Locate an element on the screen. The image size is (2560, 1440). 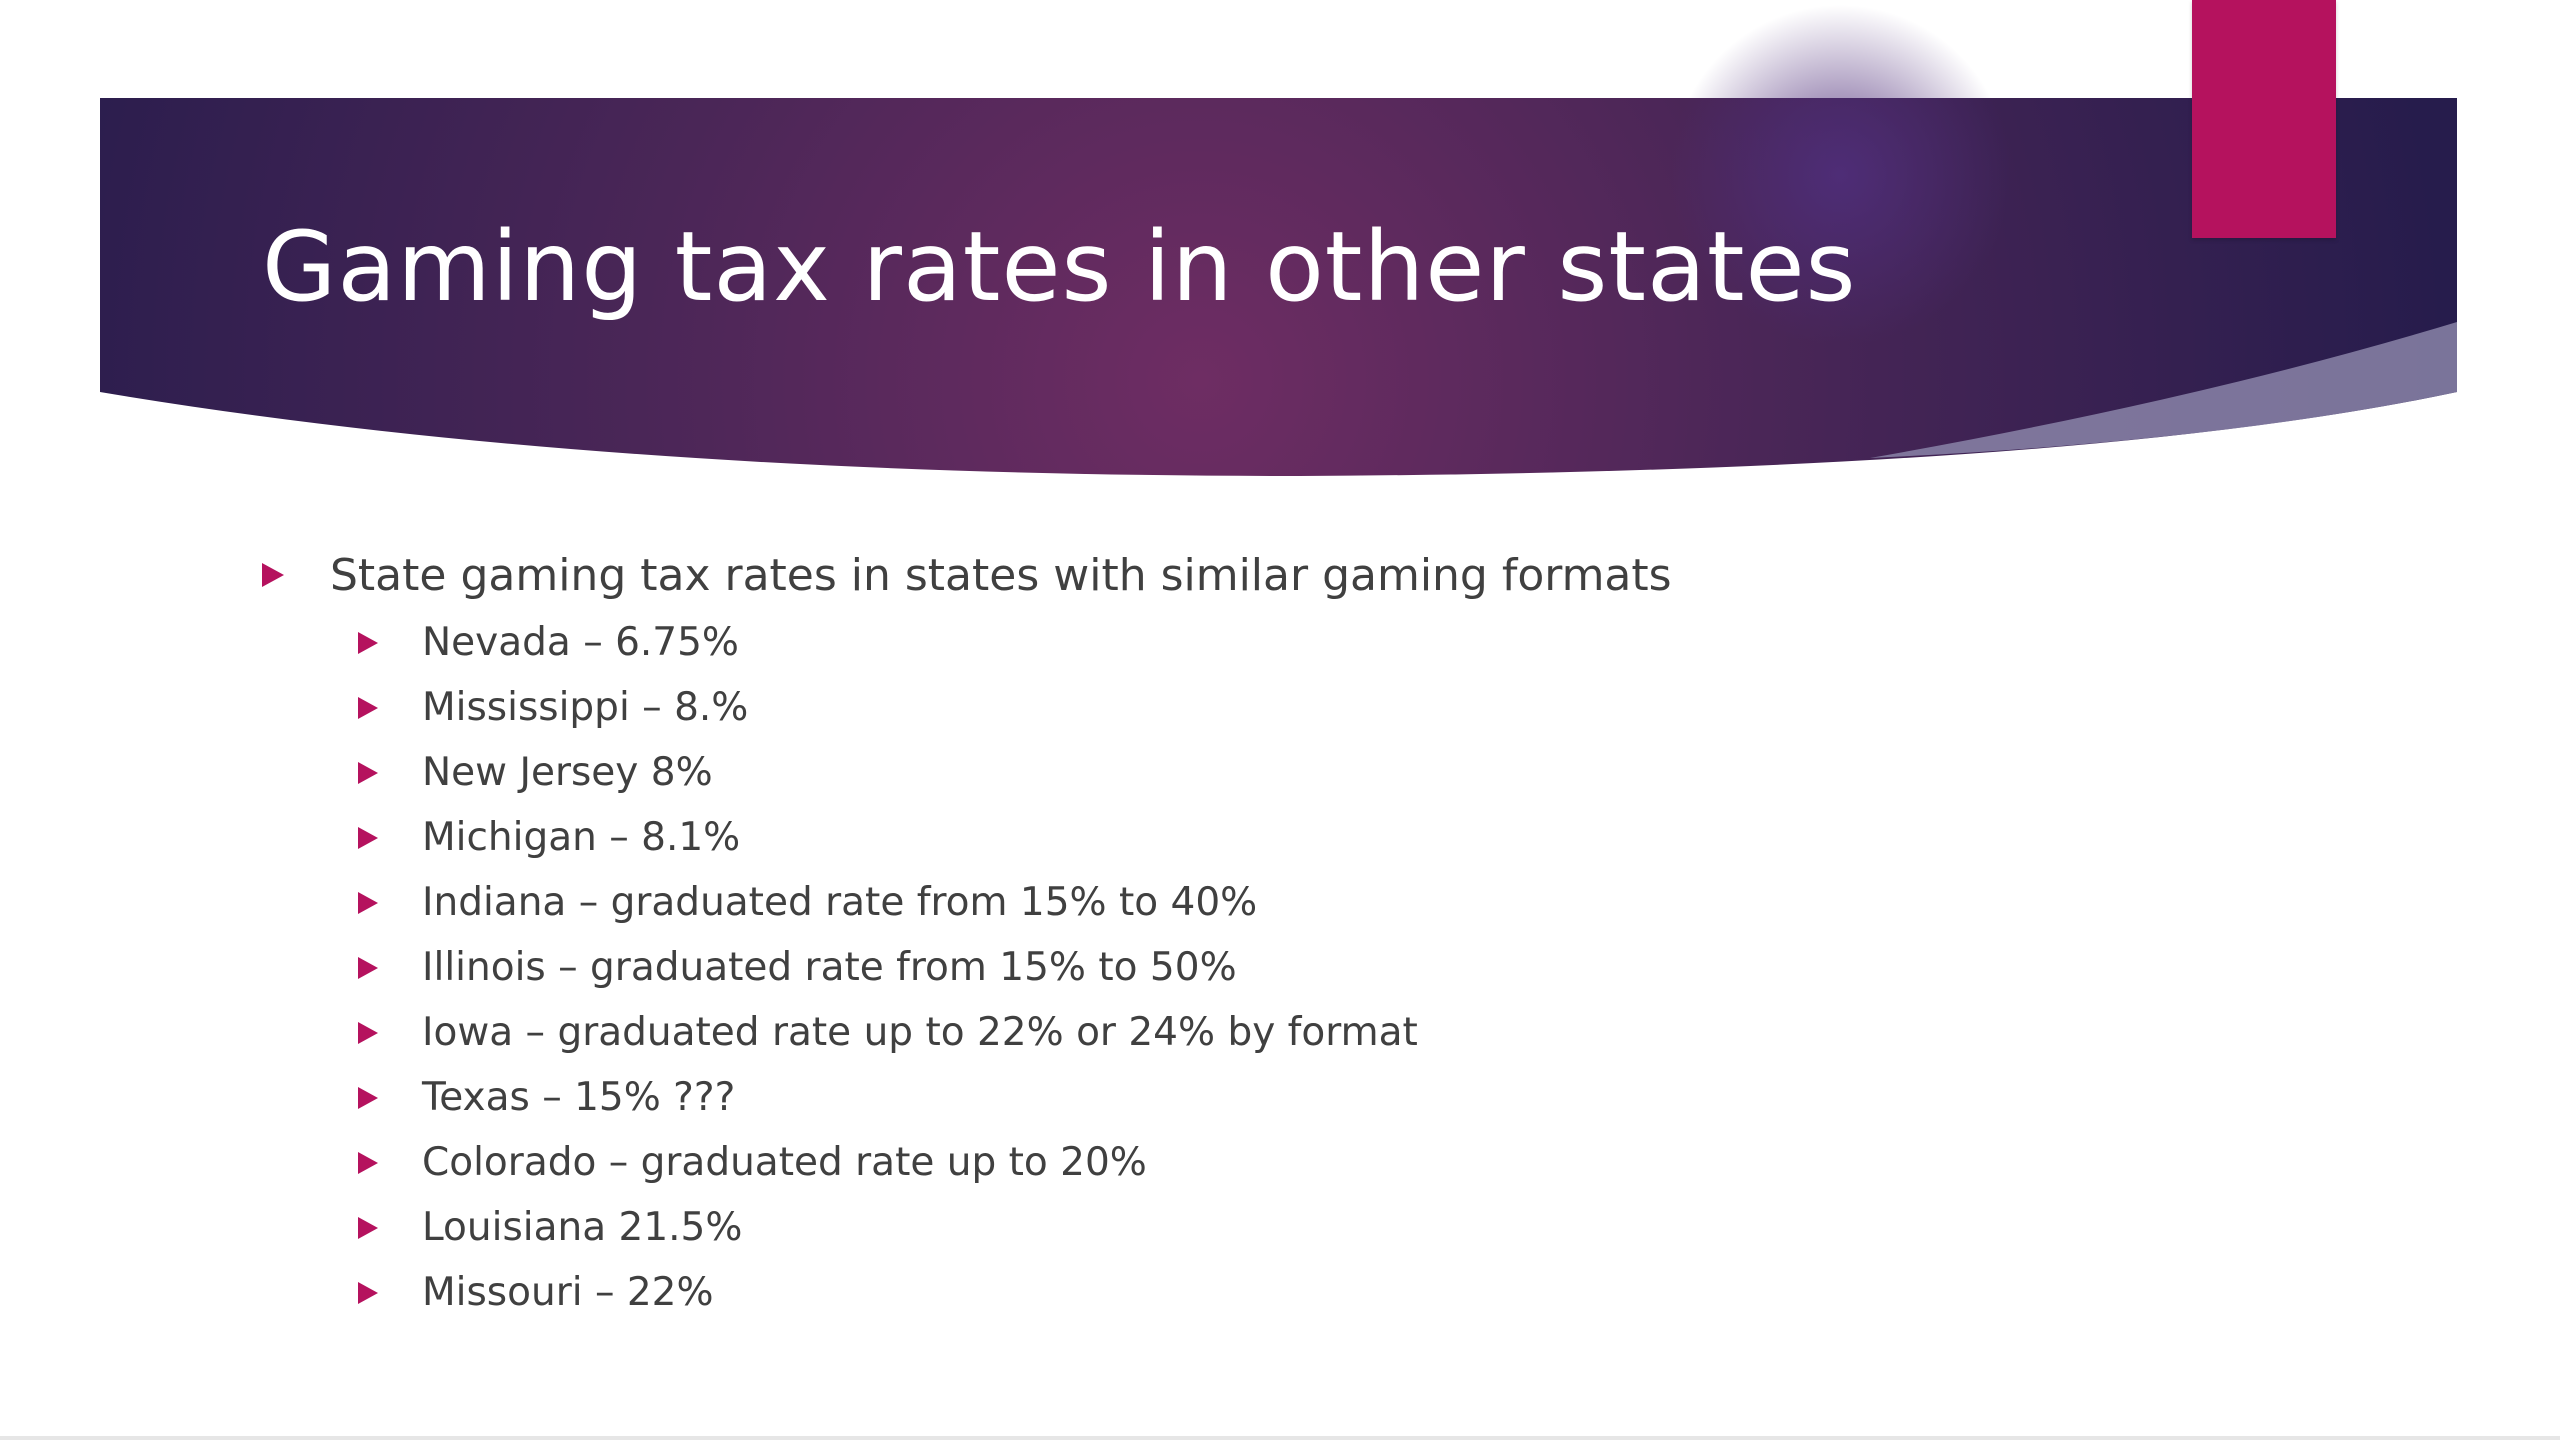
slide-title: Gaming tax rates in other states is located at coordinates (1059, 267).